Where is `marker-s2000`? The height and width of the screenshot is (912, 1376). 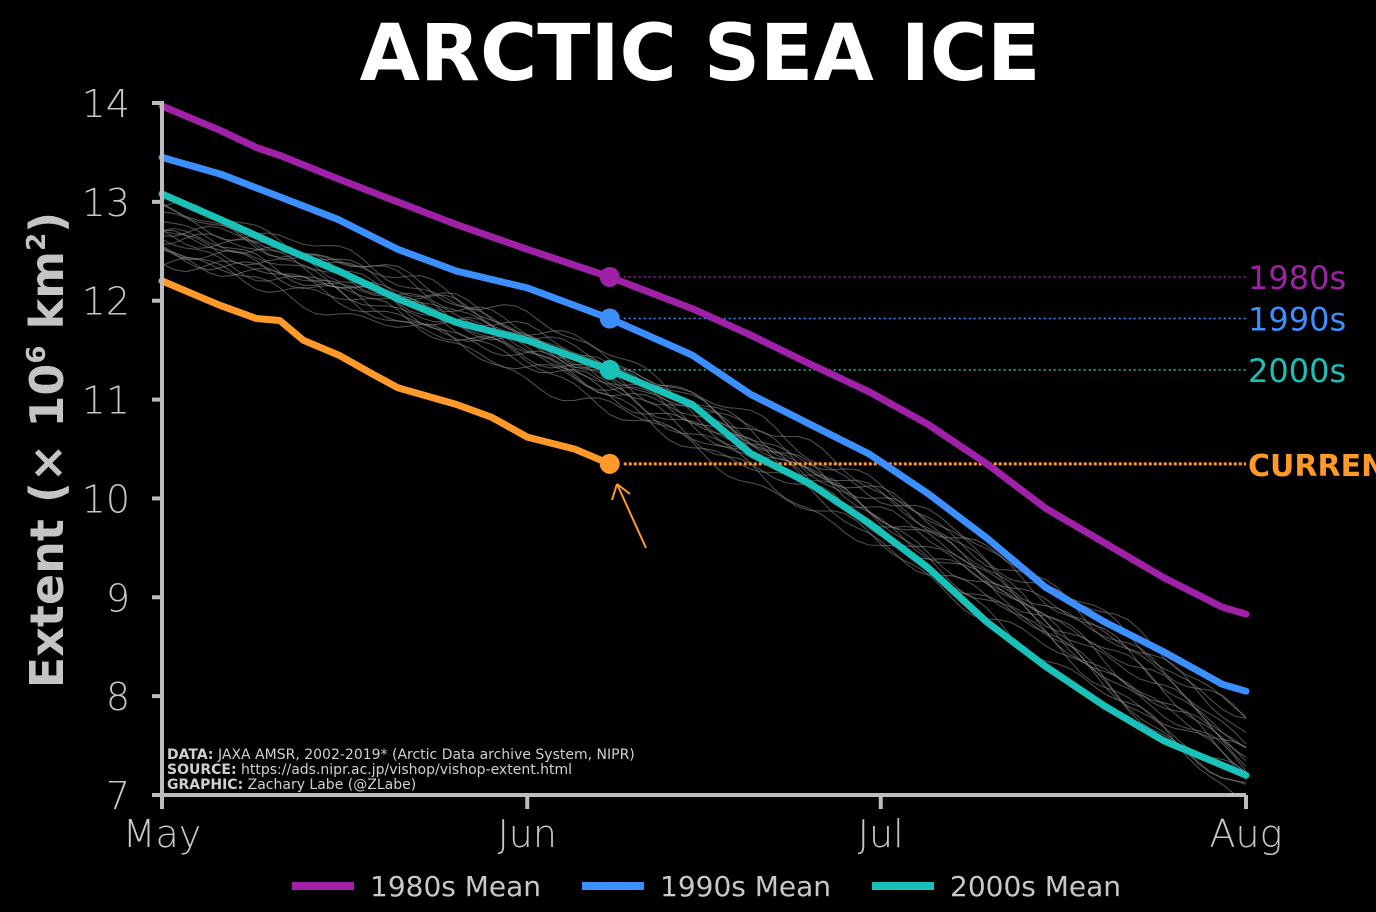
marker-s2000 is located at coordinates (609, 369).